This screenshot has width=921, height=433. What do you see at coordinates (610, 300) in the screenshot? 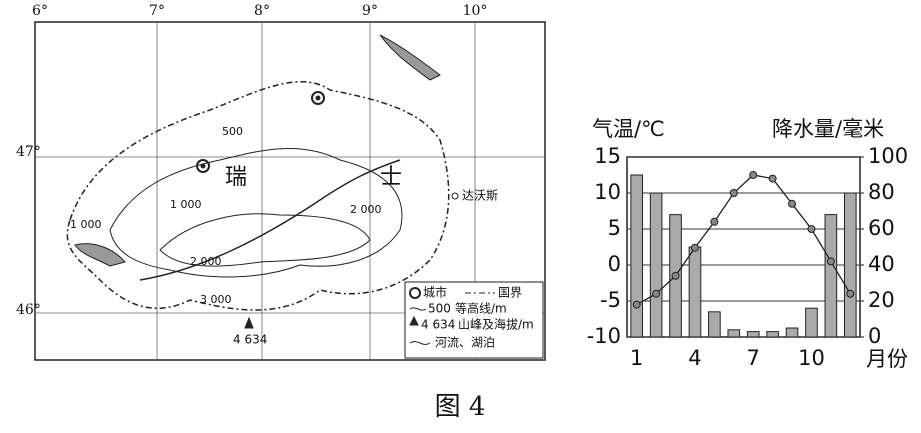
I see `y-tick-label: -5` at bounding box center [610, 300].